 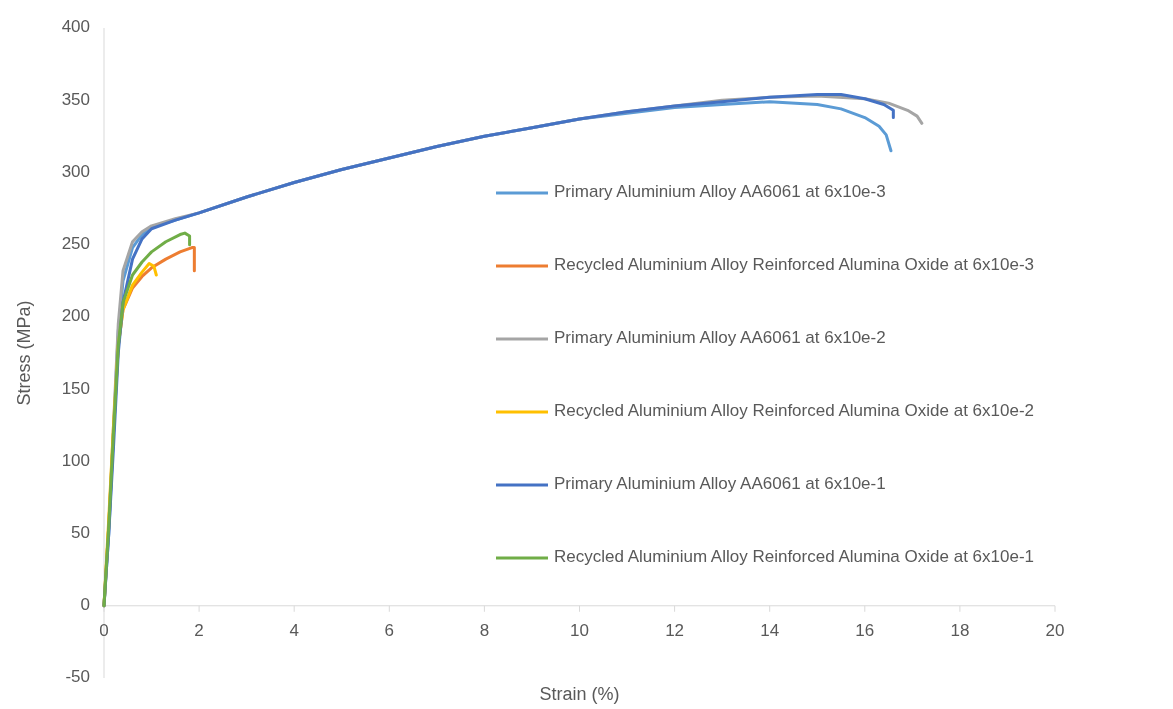 What do you see at coordinates (24, 353) in the screenshot?
I see `y-axis-title: Stress (MPa)` at bounding box center [24, 353].